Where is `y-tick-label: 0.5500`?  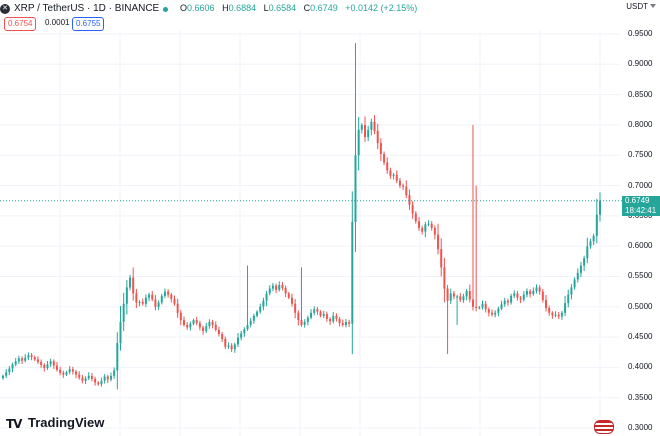
y-tick-label: 0.5500 is located at coordinates (640, 276).